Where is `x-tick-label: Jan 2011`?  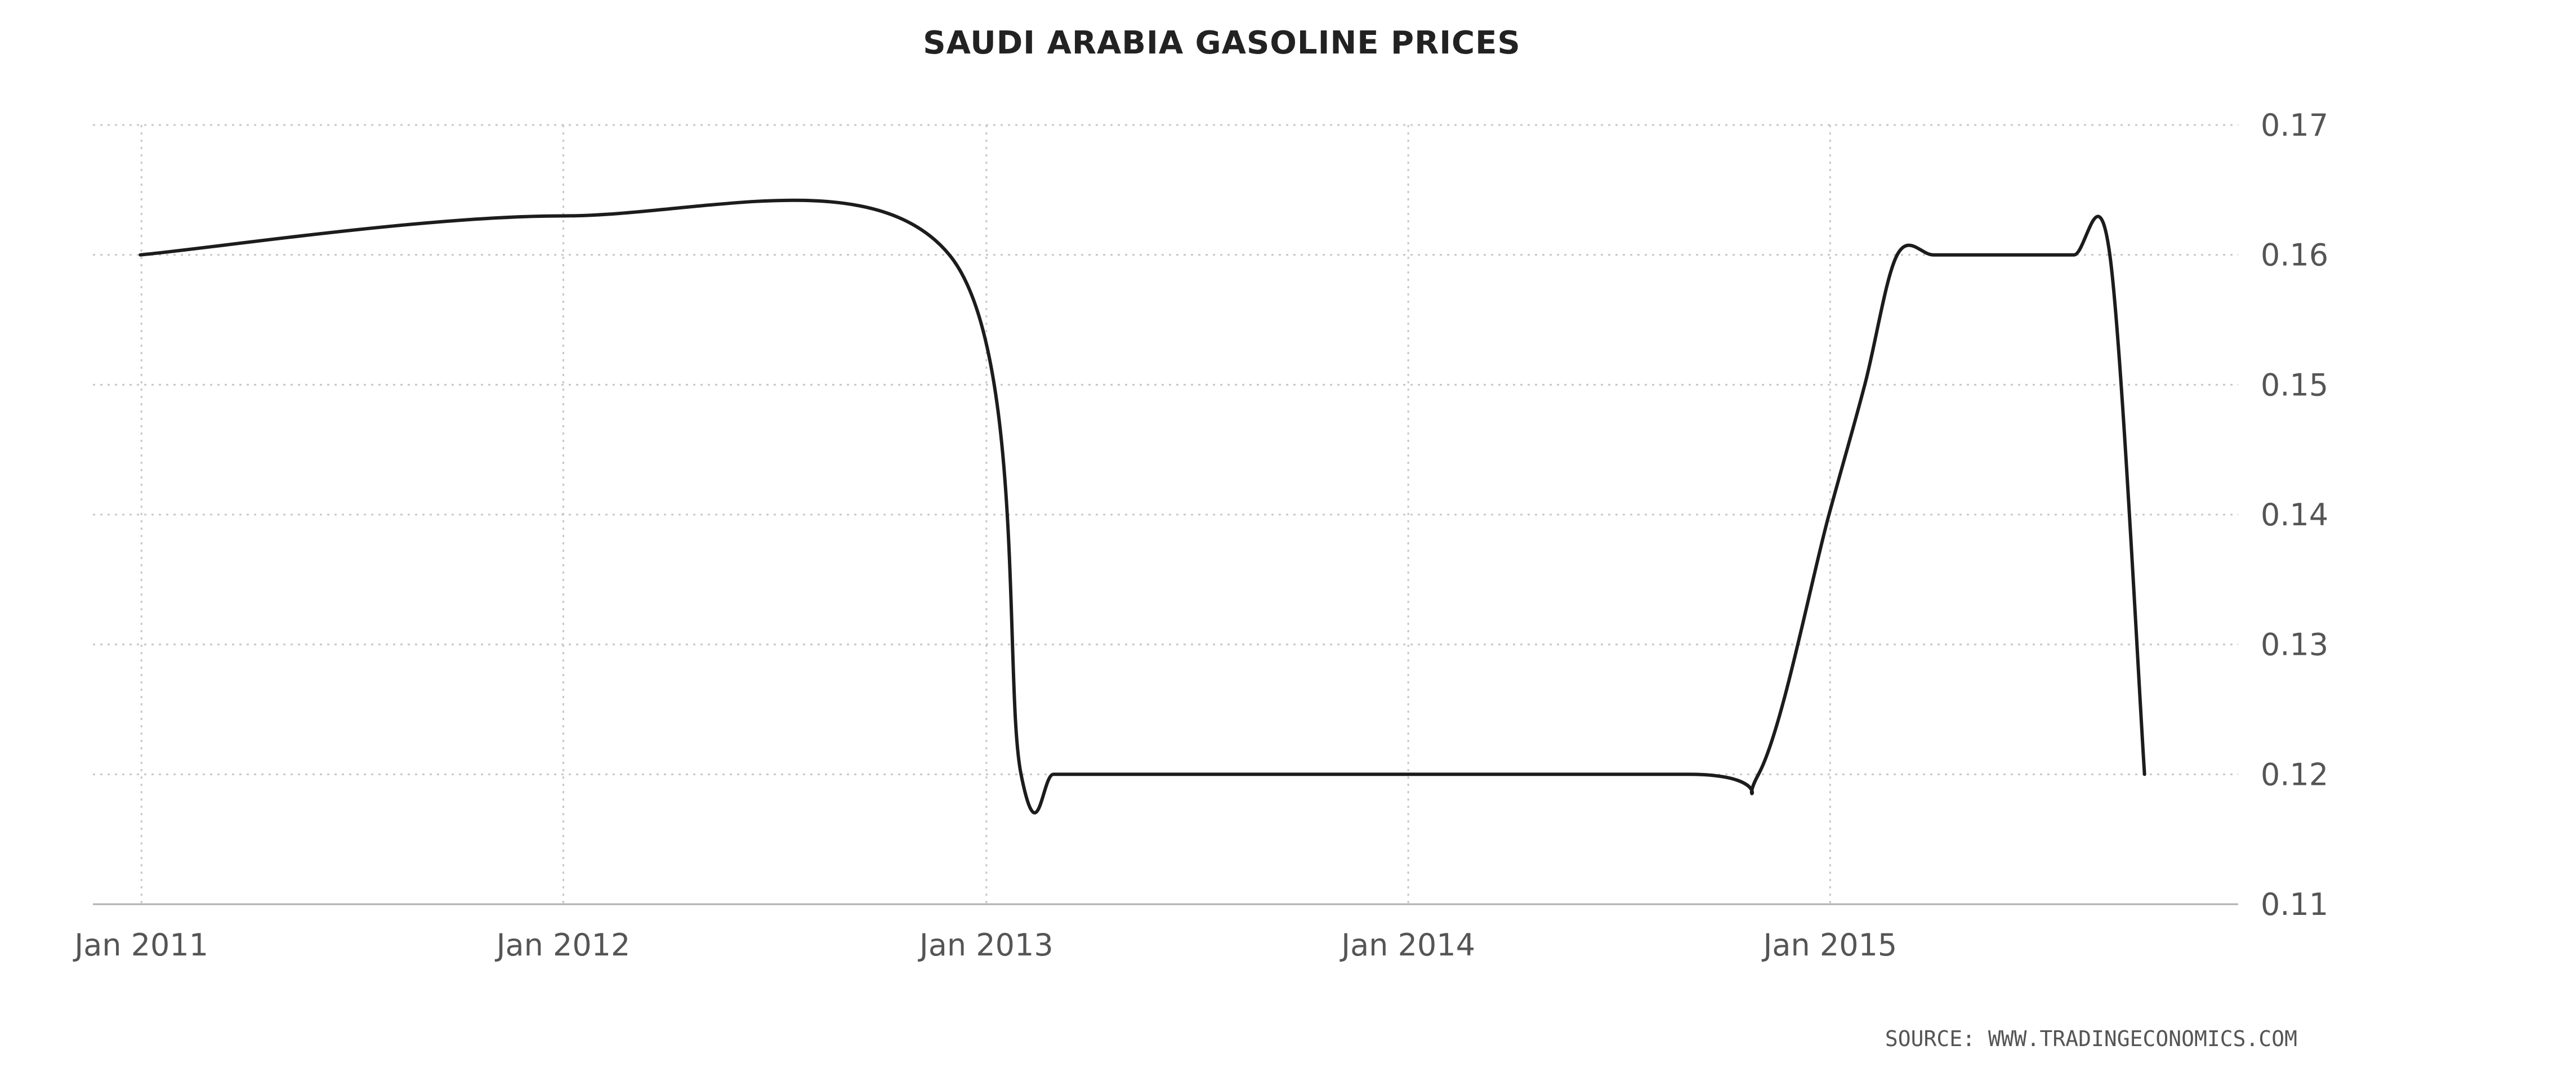
x-tick-label: Jan 2011 is located at coordinates (140, 945).